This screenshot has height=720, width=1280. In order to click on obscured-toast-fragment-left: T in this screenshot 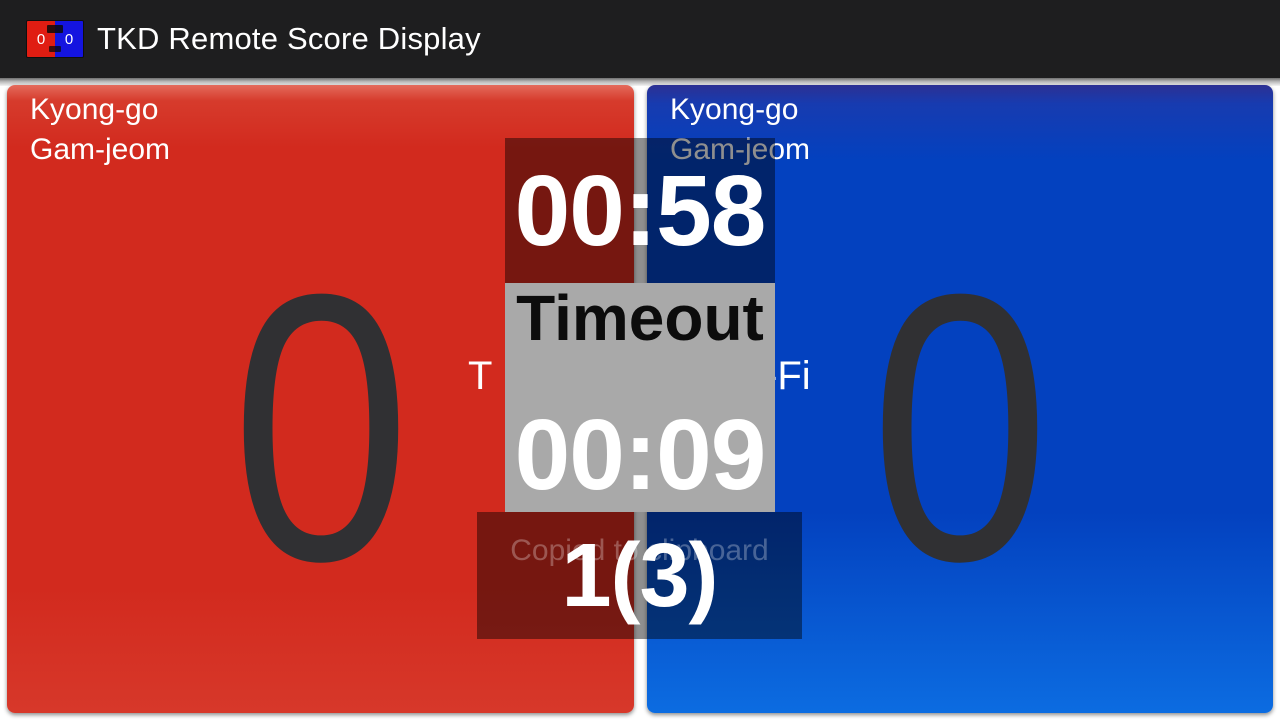, I will do `click(480, 376)`.